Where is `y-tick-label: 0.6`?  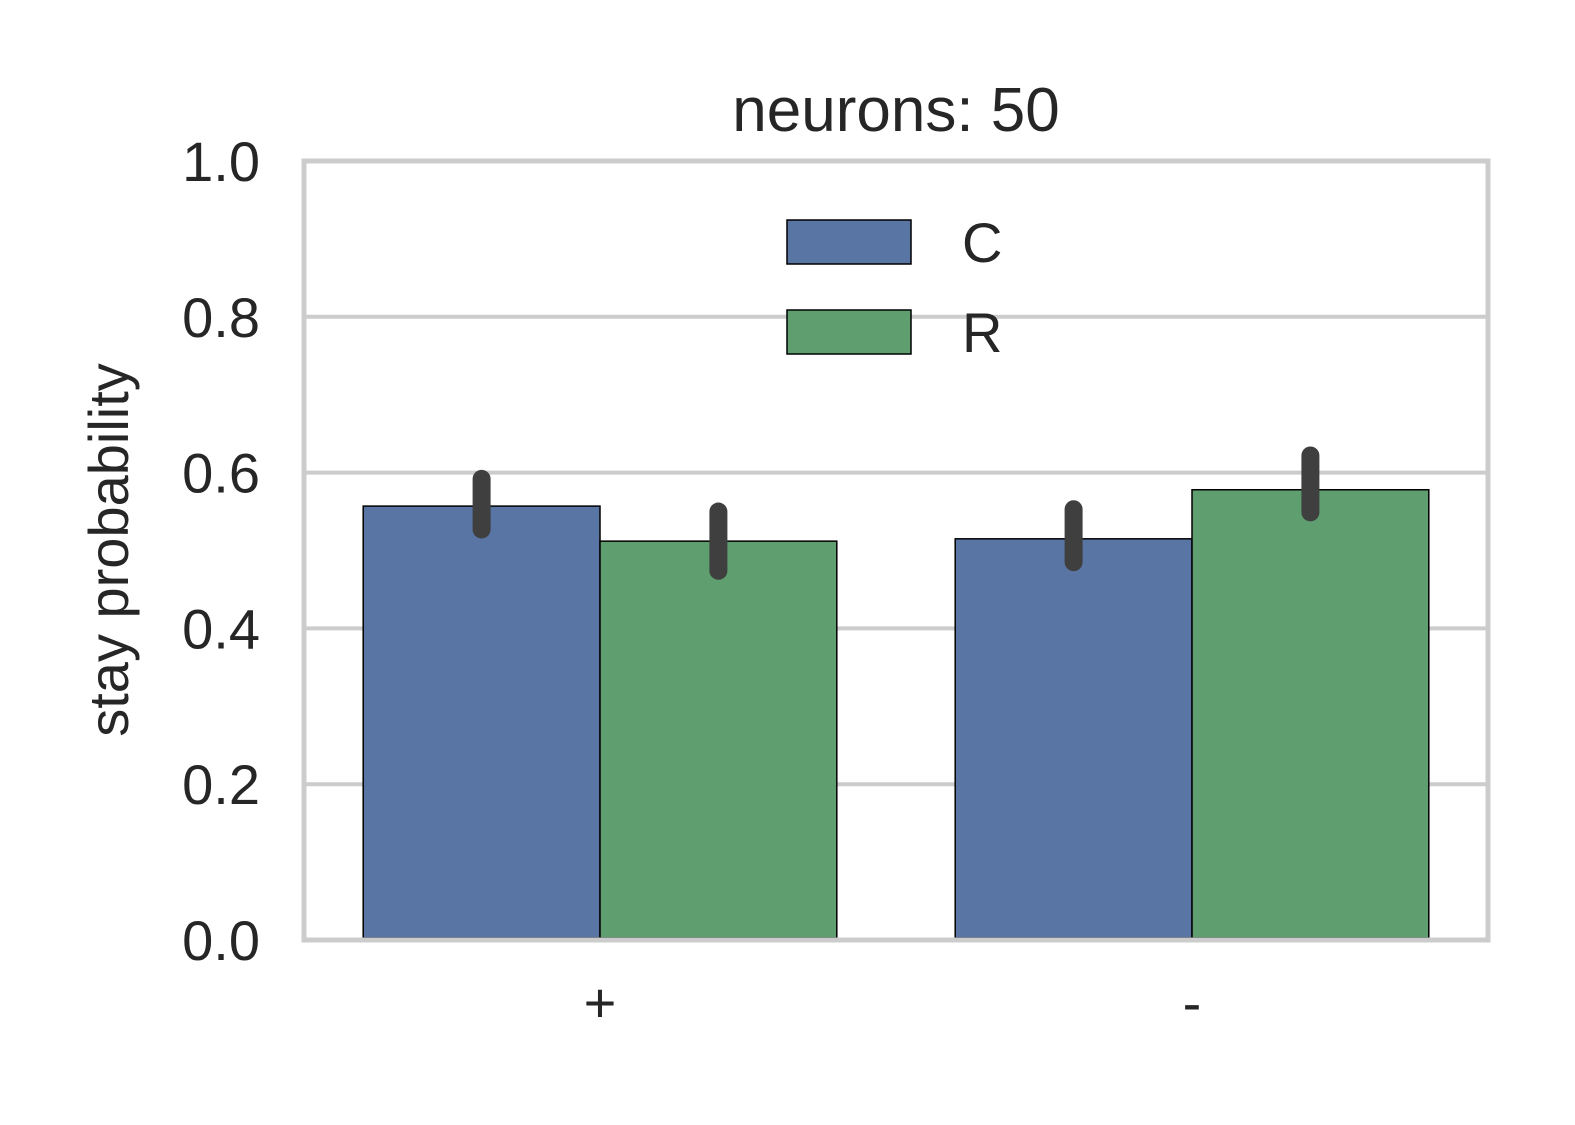 y-tick-label: 0.6 is located at coordinates (221, 473).